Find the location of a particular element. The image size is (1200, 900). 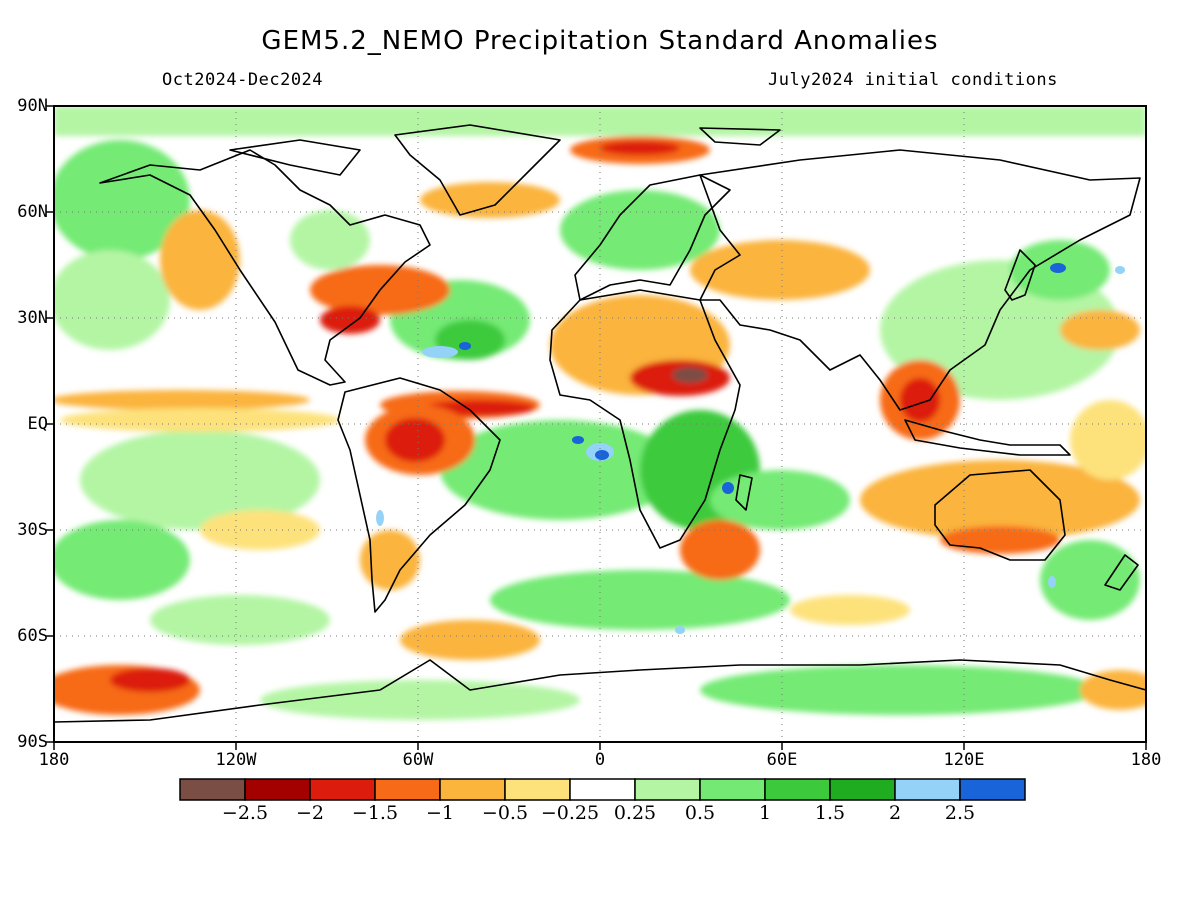

forecast-period: Oct2024-Dec2024 is located at coordinates (243, 80).